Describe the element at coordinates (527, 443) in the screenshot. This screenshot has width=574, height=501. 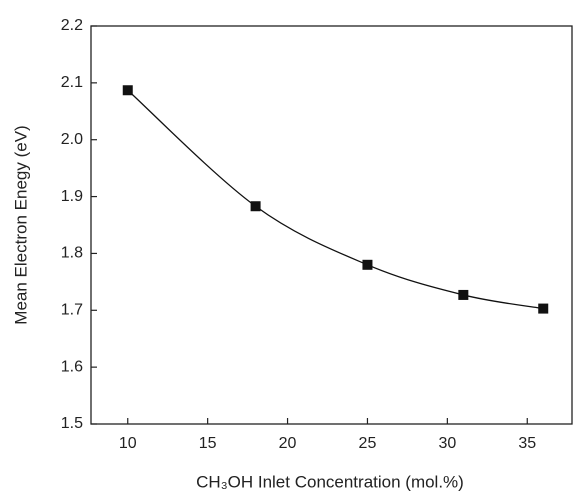
I see `x-tick-label: 35` at that location.